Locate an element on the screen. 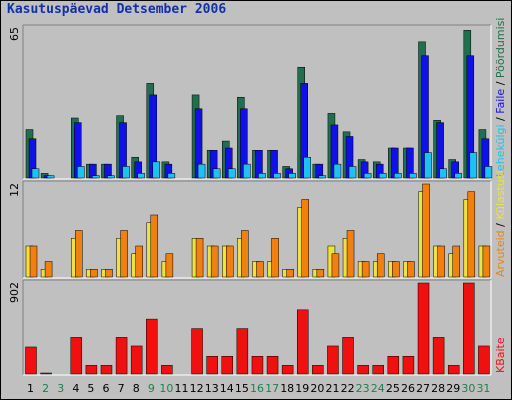  bar-lehekülgi-day-13 is located at coordinates (216, 173).